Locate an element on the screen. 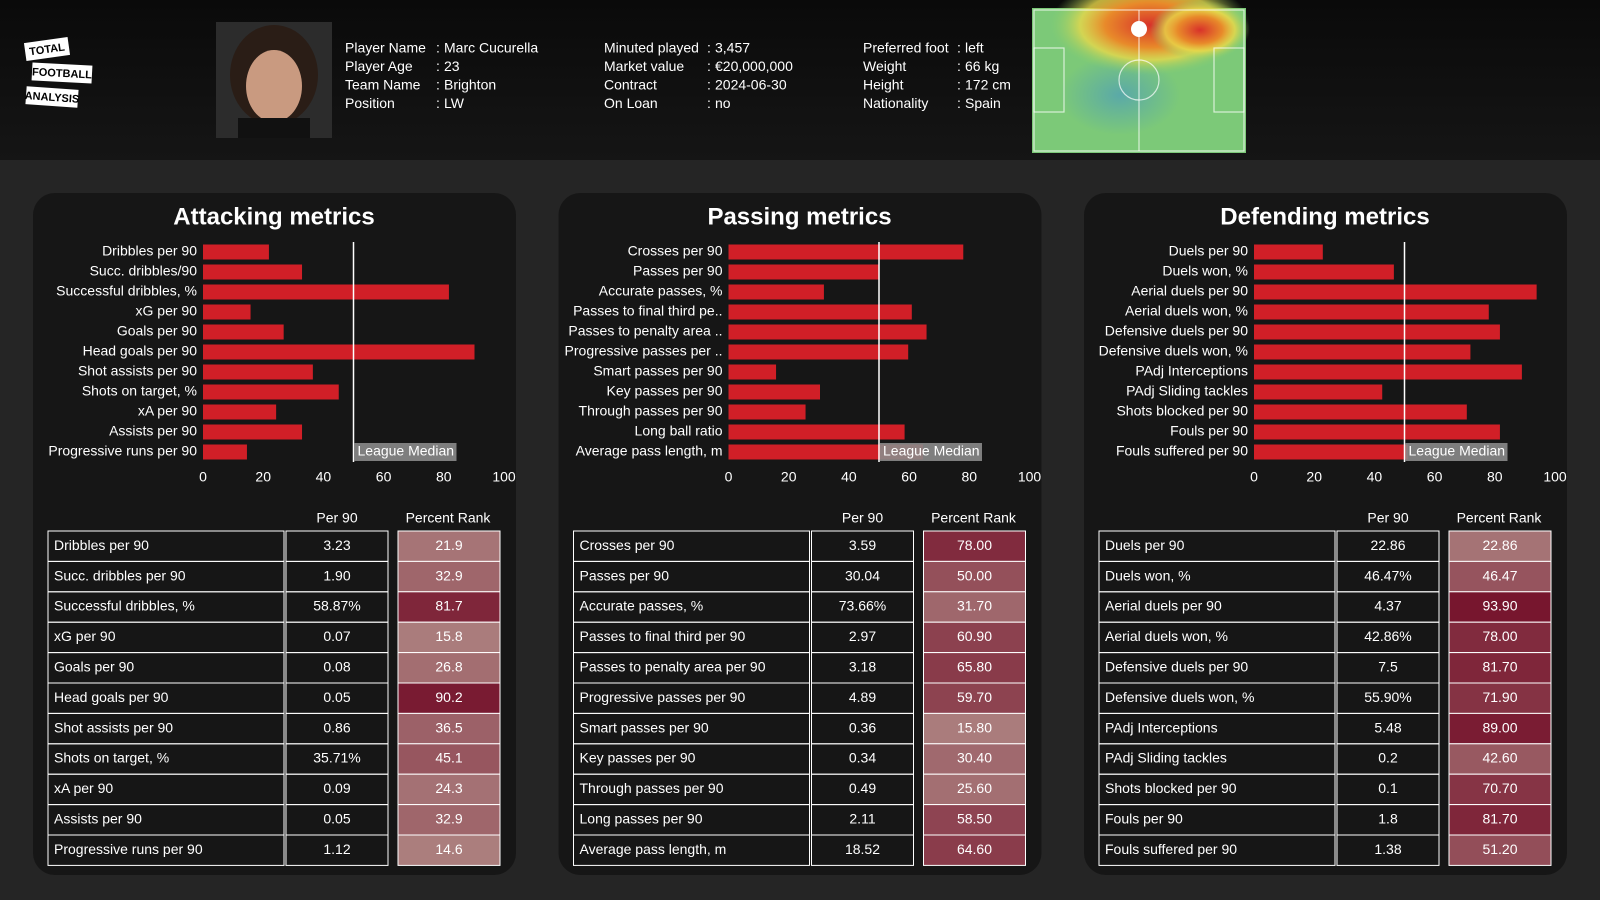 The image size is (1600, 900). metric-name: Succ. dribbles per 90 is located at coordinates (120, 575).